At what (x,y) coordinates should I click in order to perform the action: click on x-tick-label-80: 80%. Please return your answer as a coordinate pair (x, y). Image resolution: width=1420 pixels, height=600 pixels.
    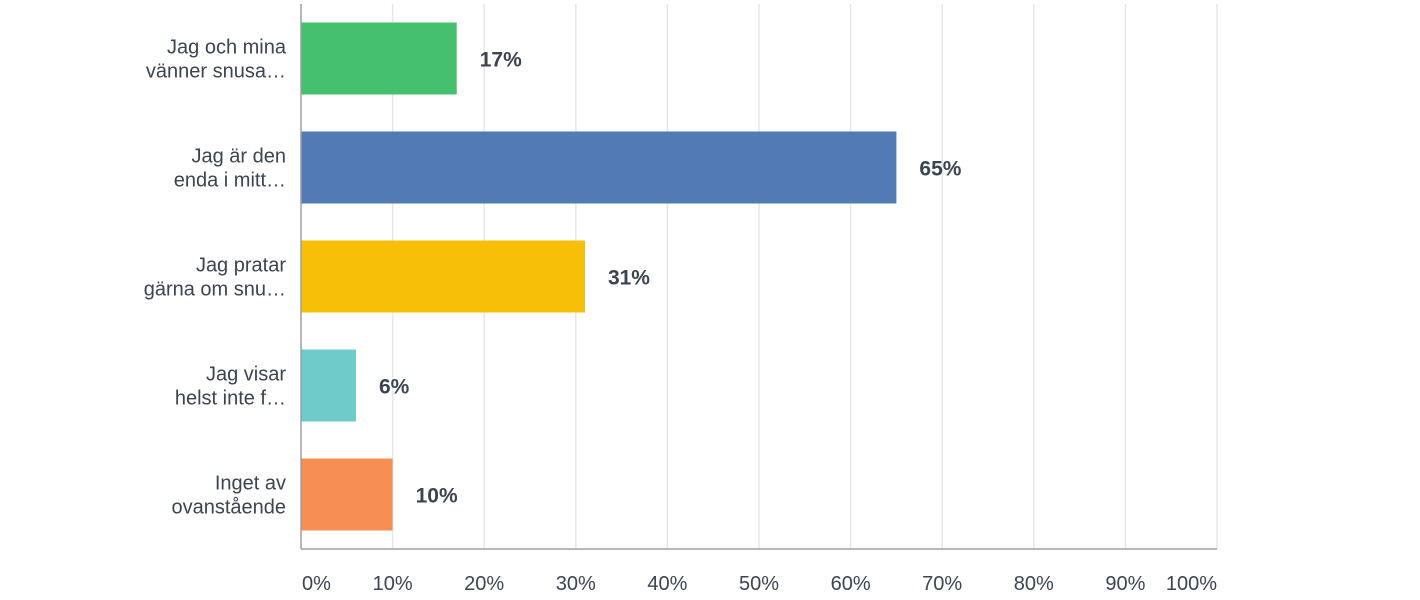
    Looking at the image, I should click on (1034, 584).